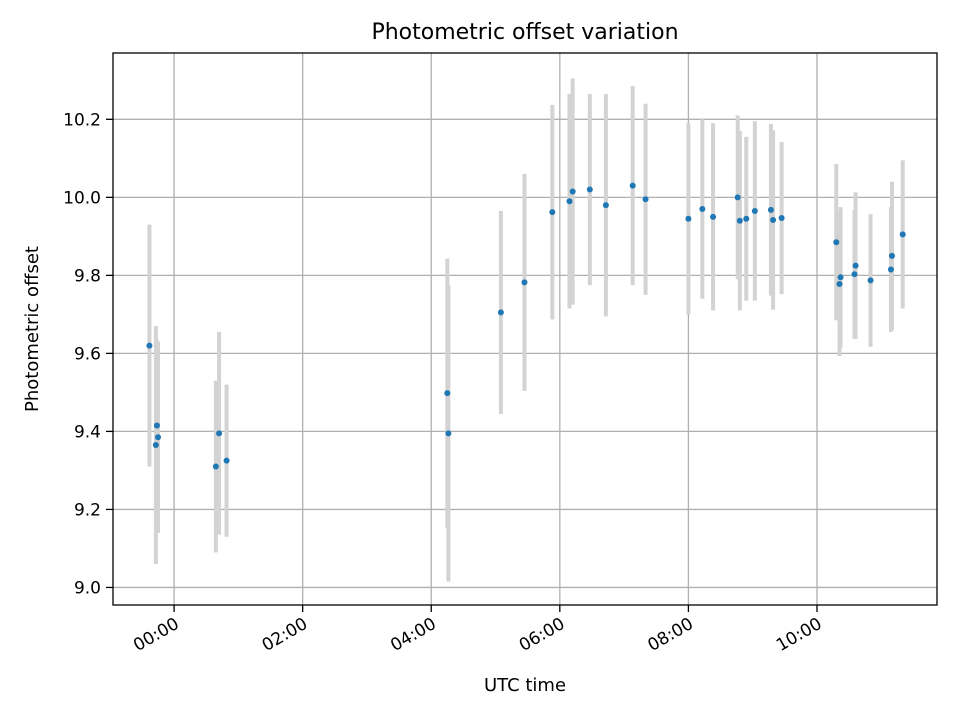  I want to click on y-tick-label: 9.8, so click(87, 276).